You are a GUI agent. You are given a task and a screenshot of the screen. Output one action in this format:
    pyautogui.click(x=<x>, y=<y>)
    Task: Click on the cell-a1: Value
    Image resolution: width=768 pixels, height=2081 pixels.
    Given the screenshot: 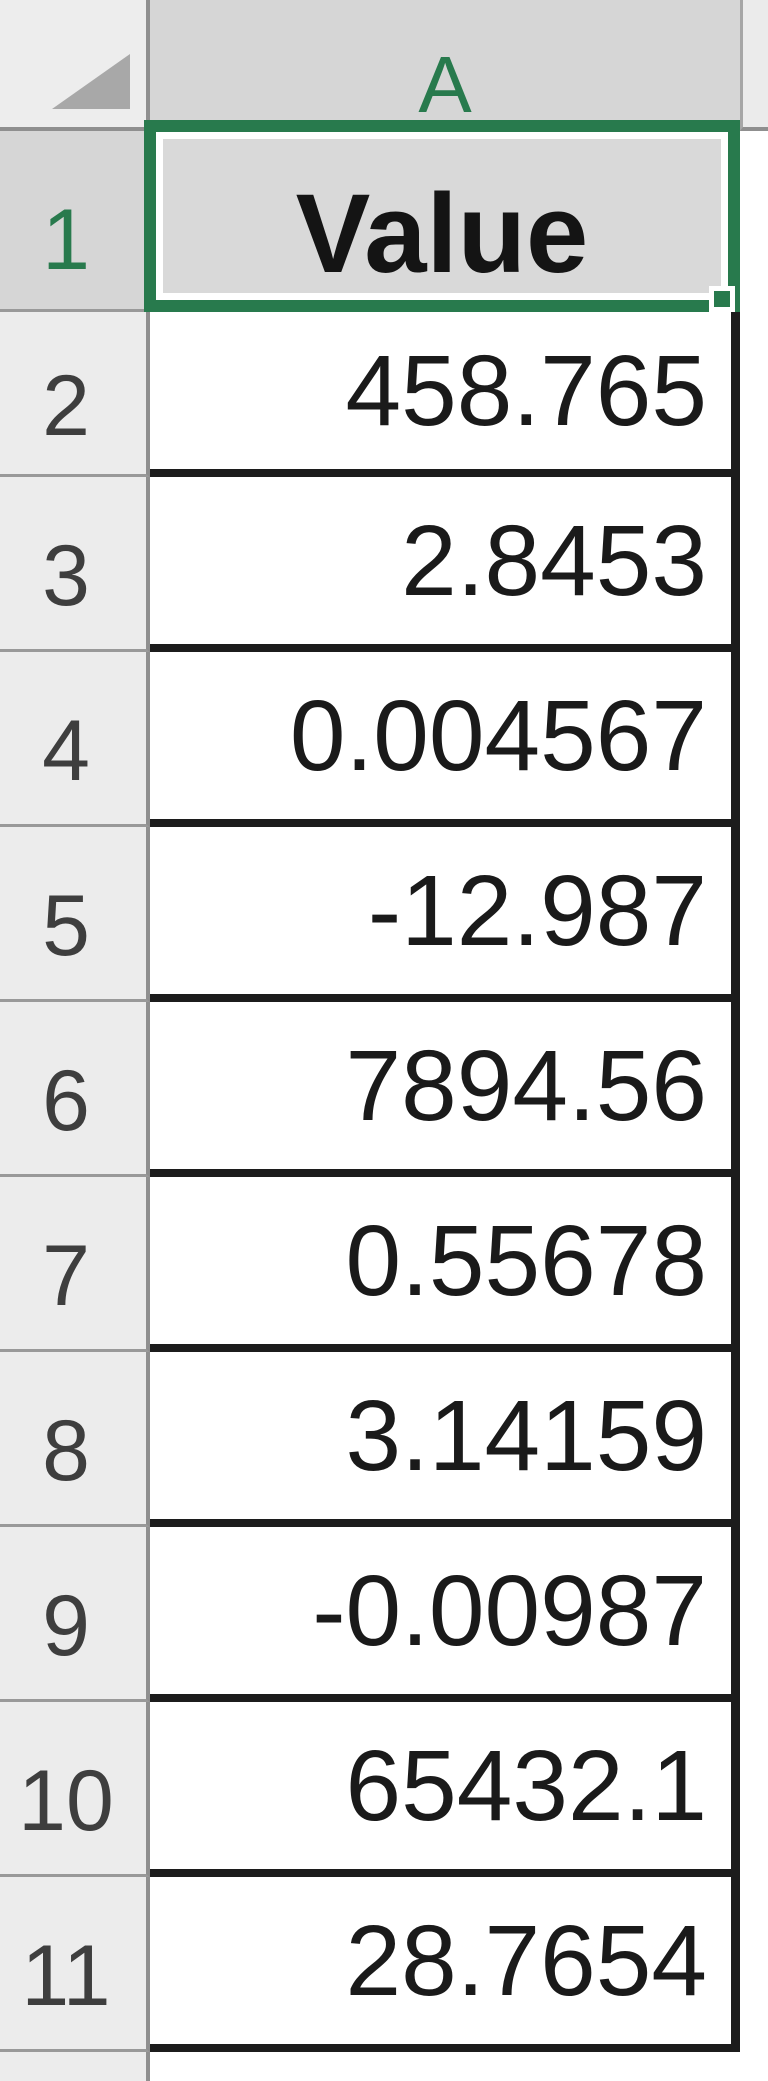 What is the action you would take?
    pyautogui.click(x=442, y=216)
    